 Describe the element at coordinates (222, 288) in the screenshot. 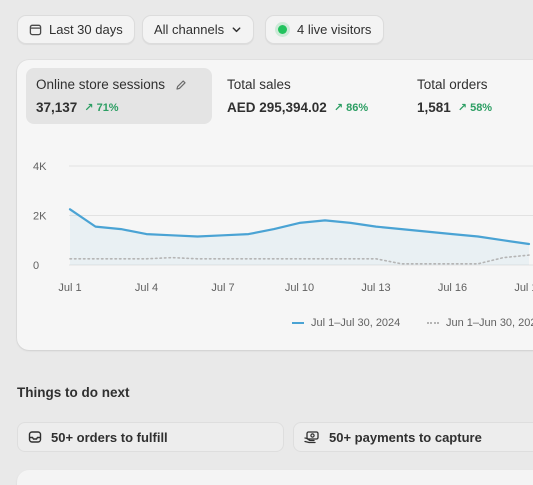

I see `x-tick-label: Jul 7` at that location.